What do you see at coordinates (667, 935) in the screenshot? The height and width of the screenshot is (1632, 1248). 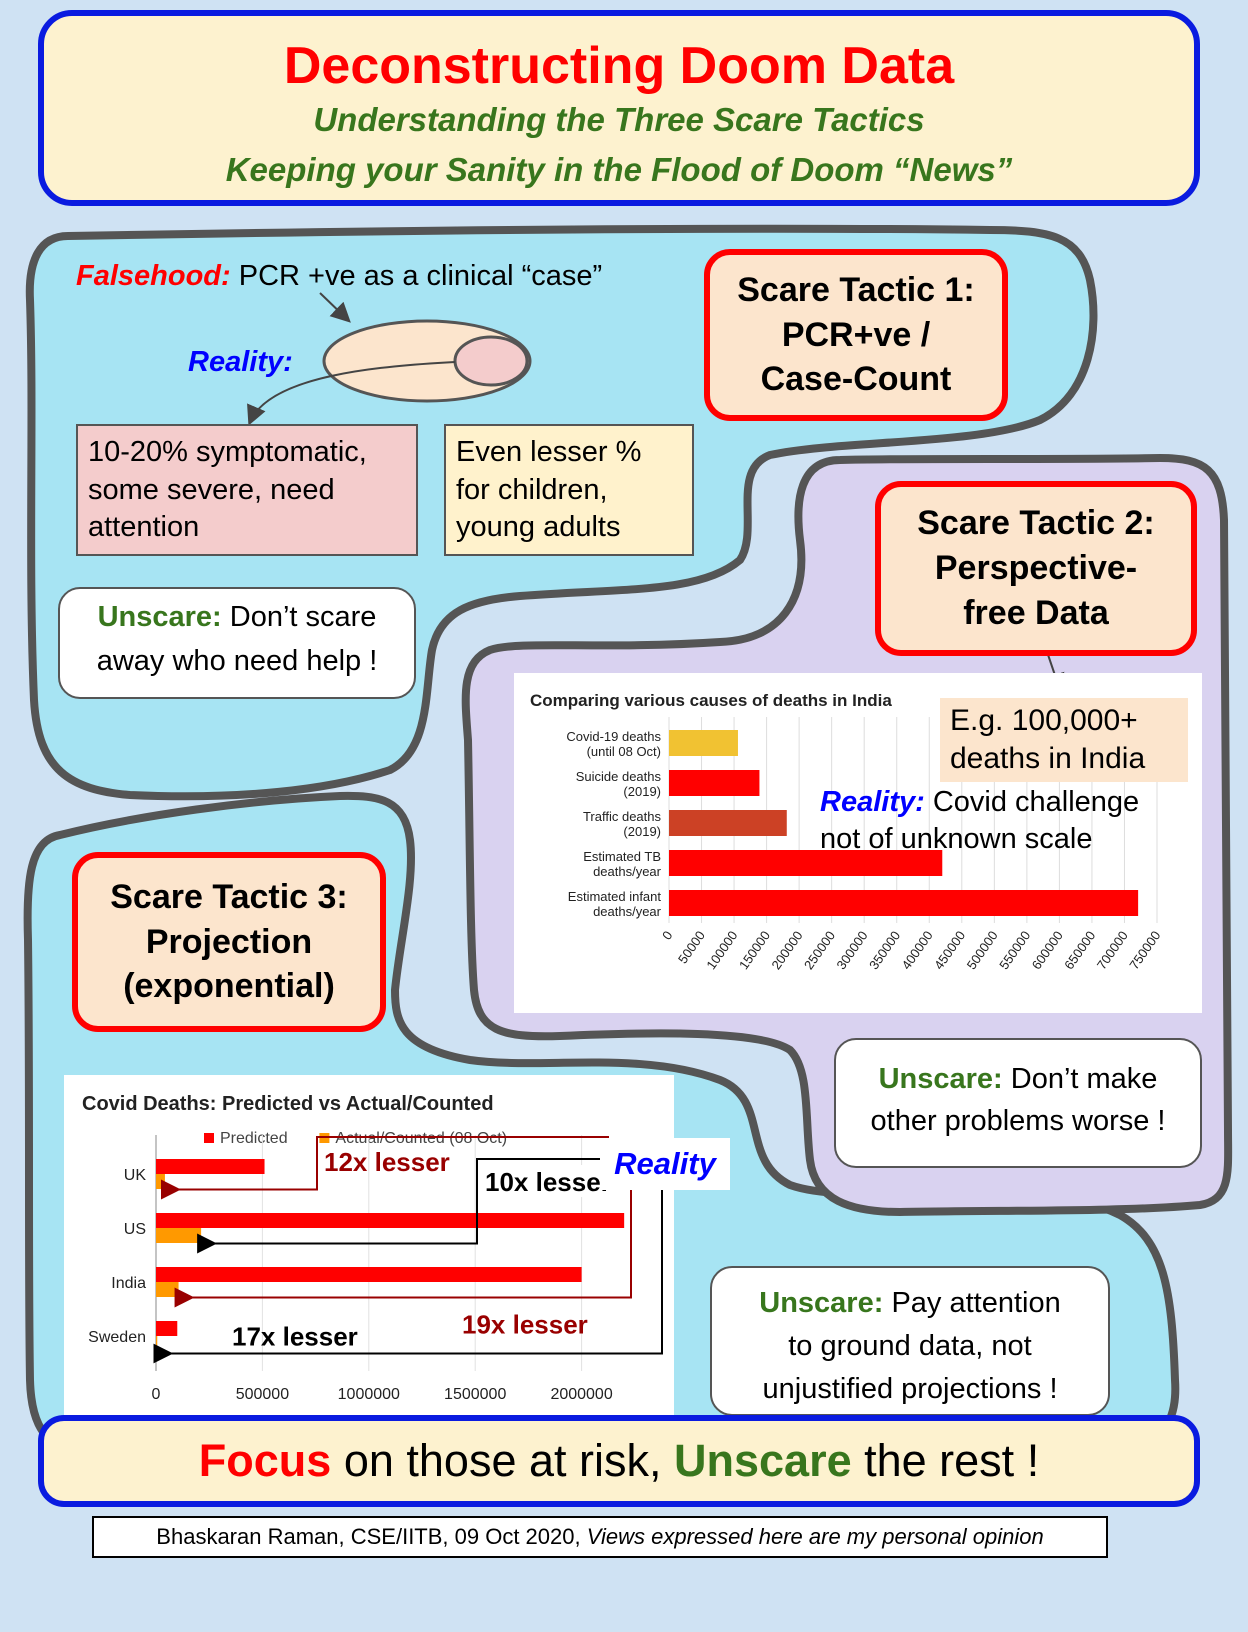 I see `chart1-tick-label: 0` at bounding box center [667, 935].